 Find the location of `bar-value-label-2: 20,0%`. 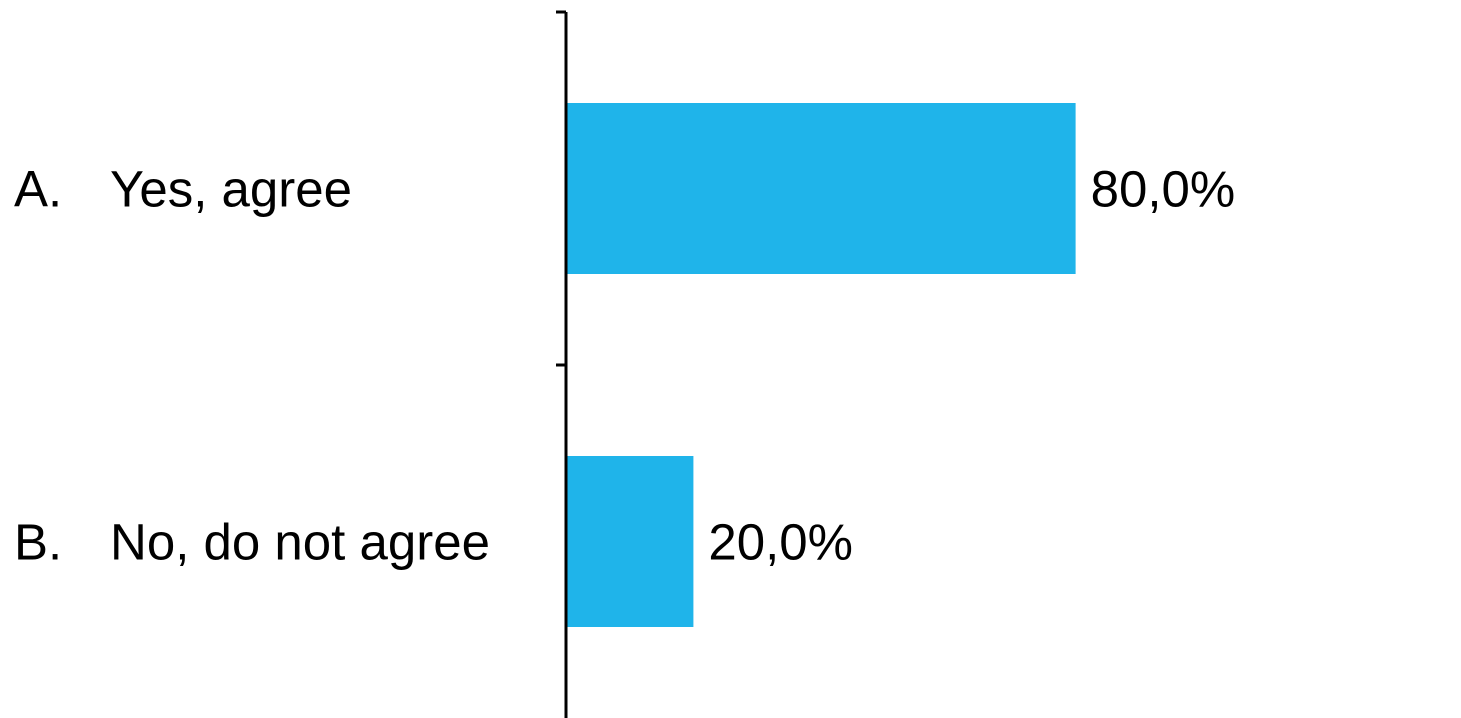

bar-value-label-2: 20,0% is located at coordinates (780, 542).